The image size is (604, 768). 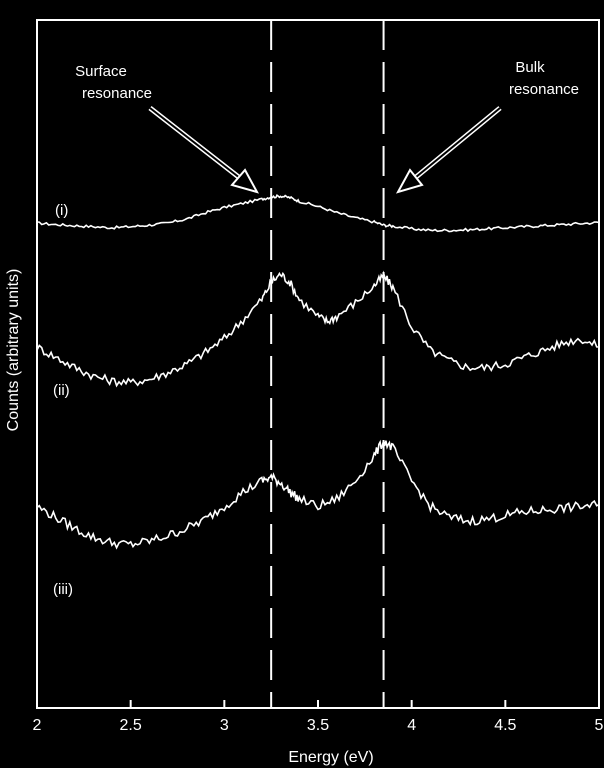 I want to click on x-tick-label-0: 2, so click(x=37, y=725).